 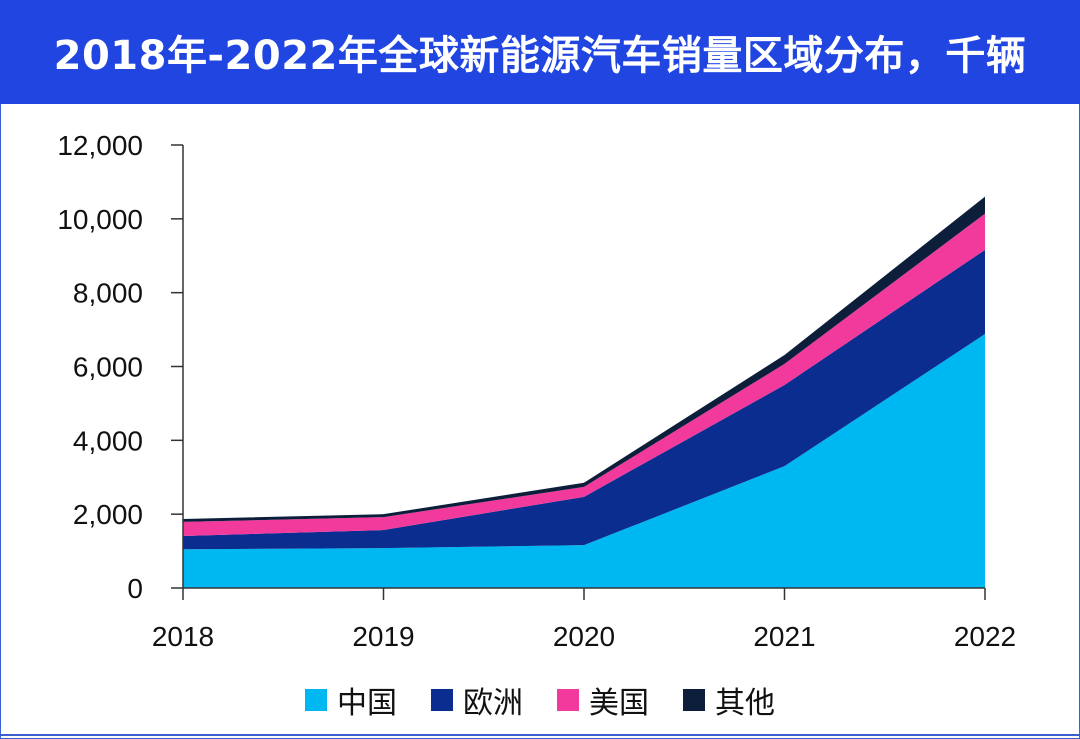 I want to click on x-tick-label: 2019, so click(x=383, y=636).